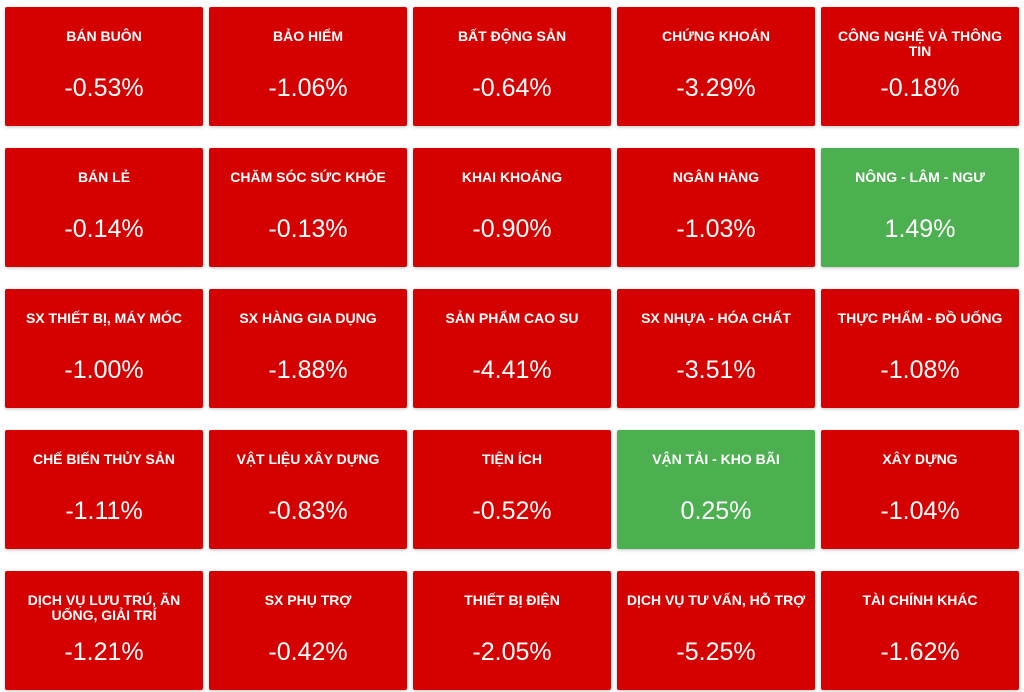  What do you see at coordinates (512, 489) in the screenshot?
I see `sector-tile-tien-ich: TIỆN ÍCH -0.52%` at bounding box center [512, 489].